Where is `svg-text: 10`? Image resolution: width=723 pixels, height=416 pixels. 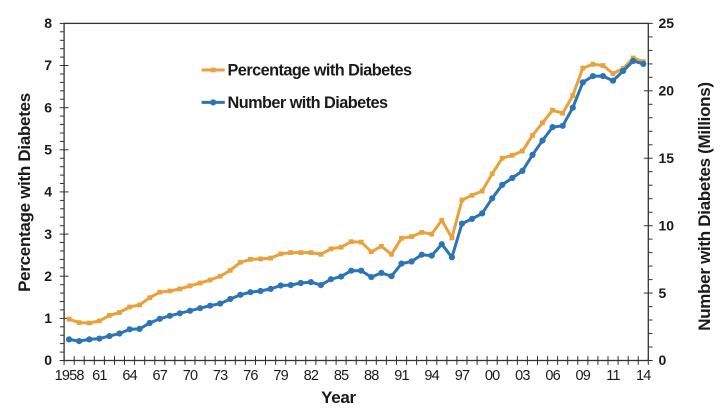
svg-text: 10 is located at coordinates (667, 225).